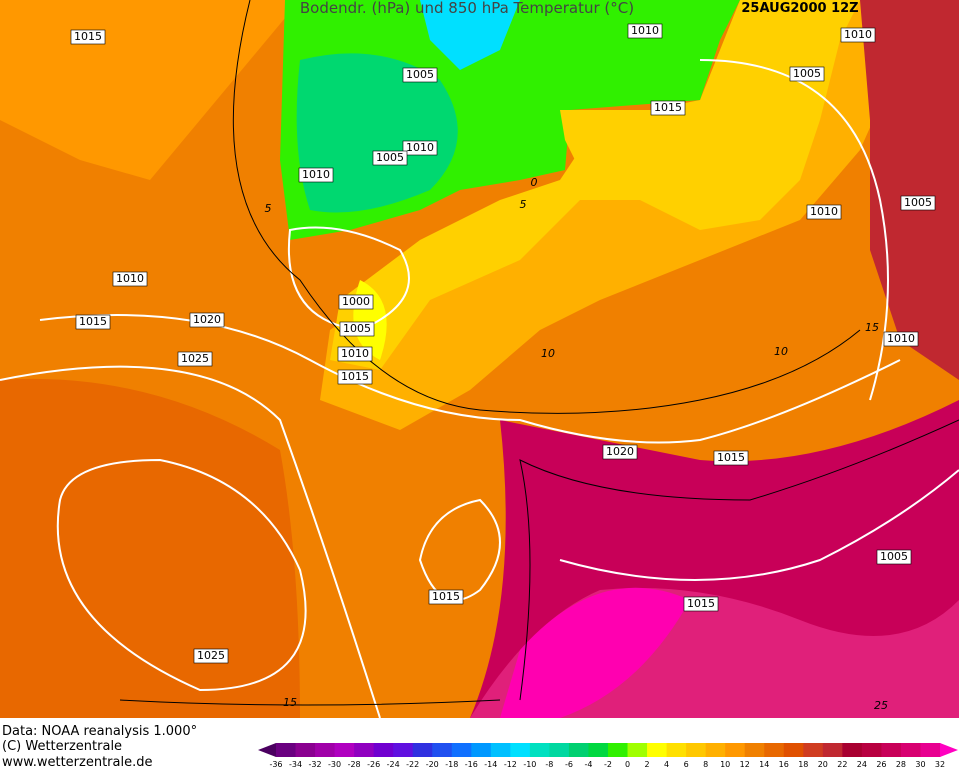 This screenshot has height=770, width=959. Describe the element at coordinates (510, 764) in the screenshot. I see `colorbar-label: -12` at that location.